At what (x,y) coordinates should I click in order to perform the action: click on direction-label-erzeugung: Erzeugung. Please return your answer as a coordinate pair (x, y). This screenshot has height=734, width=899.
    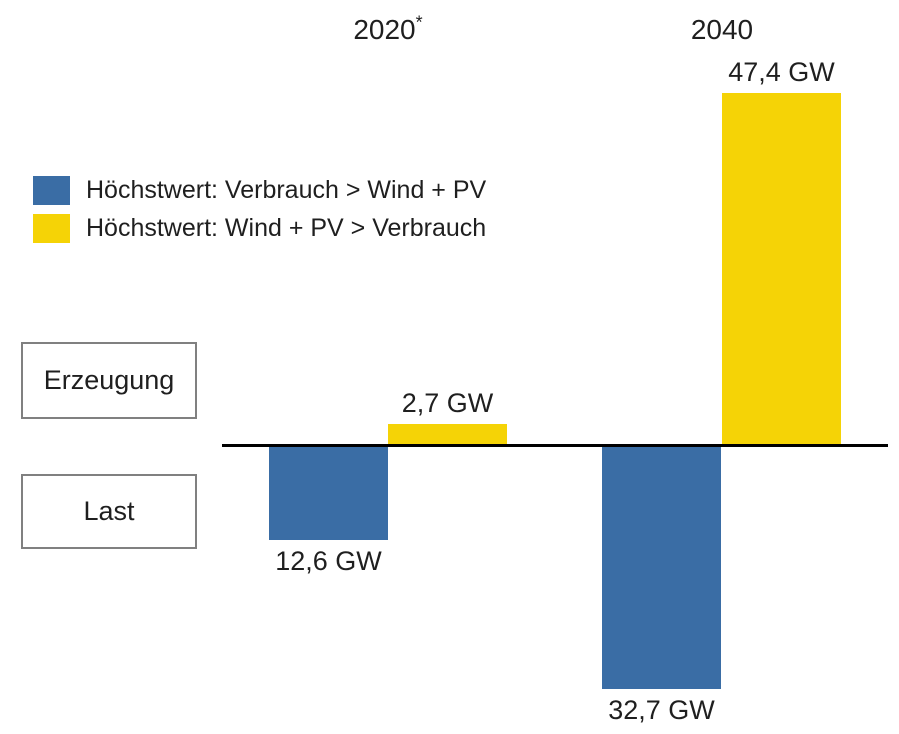
    Looking at the image, I should click on (109, 380).